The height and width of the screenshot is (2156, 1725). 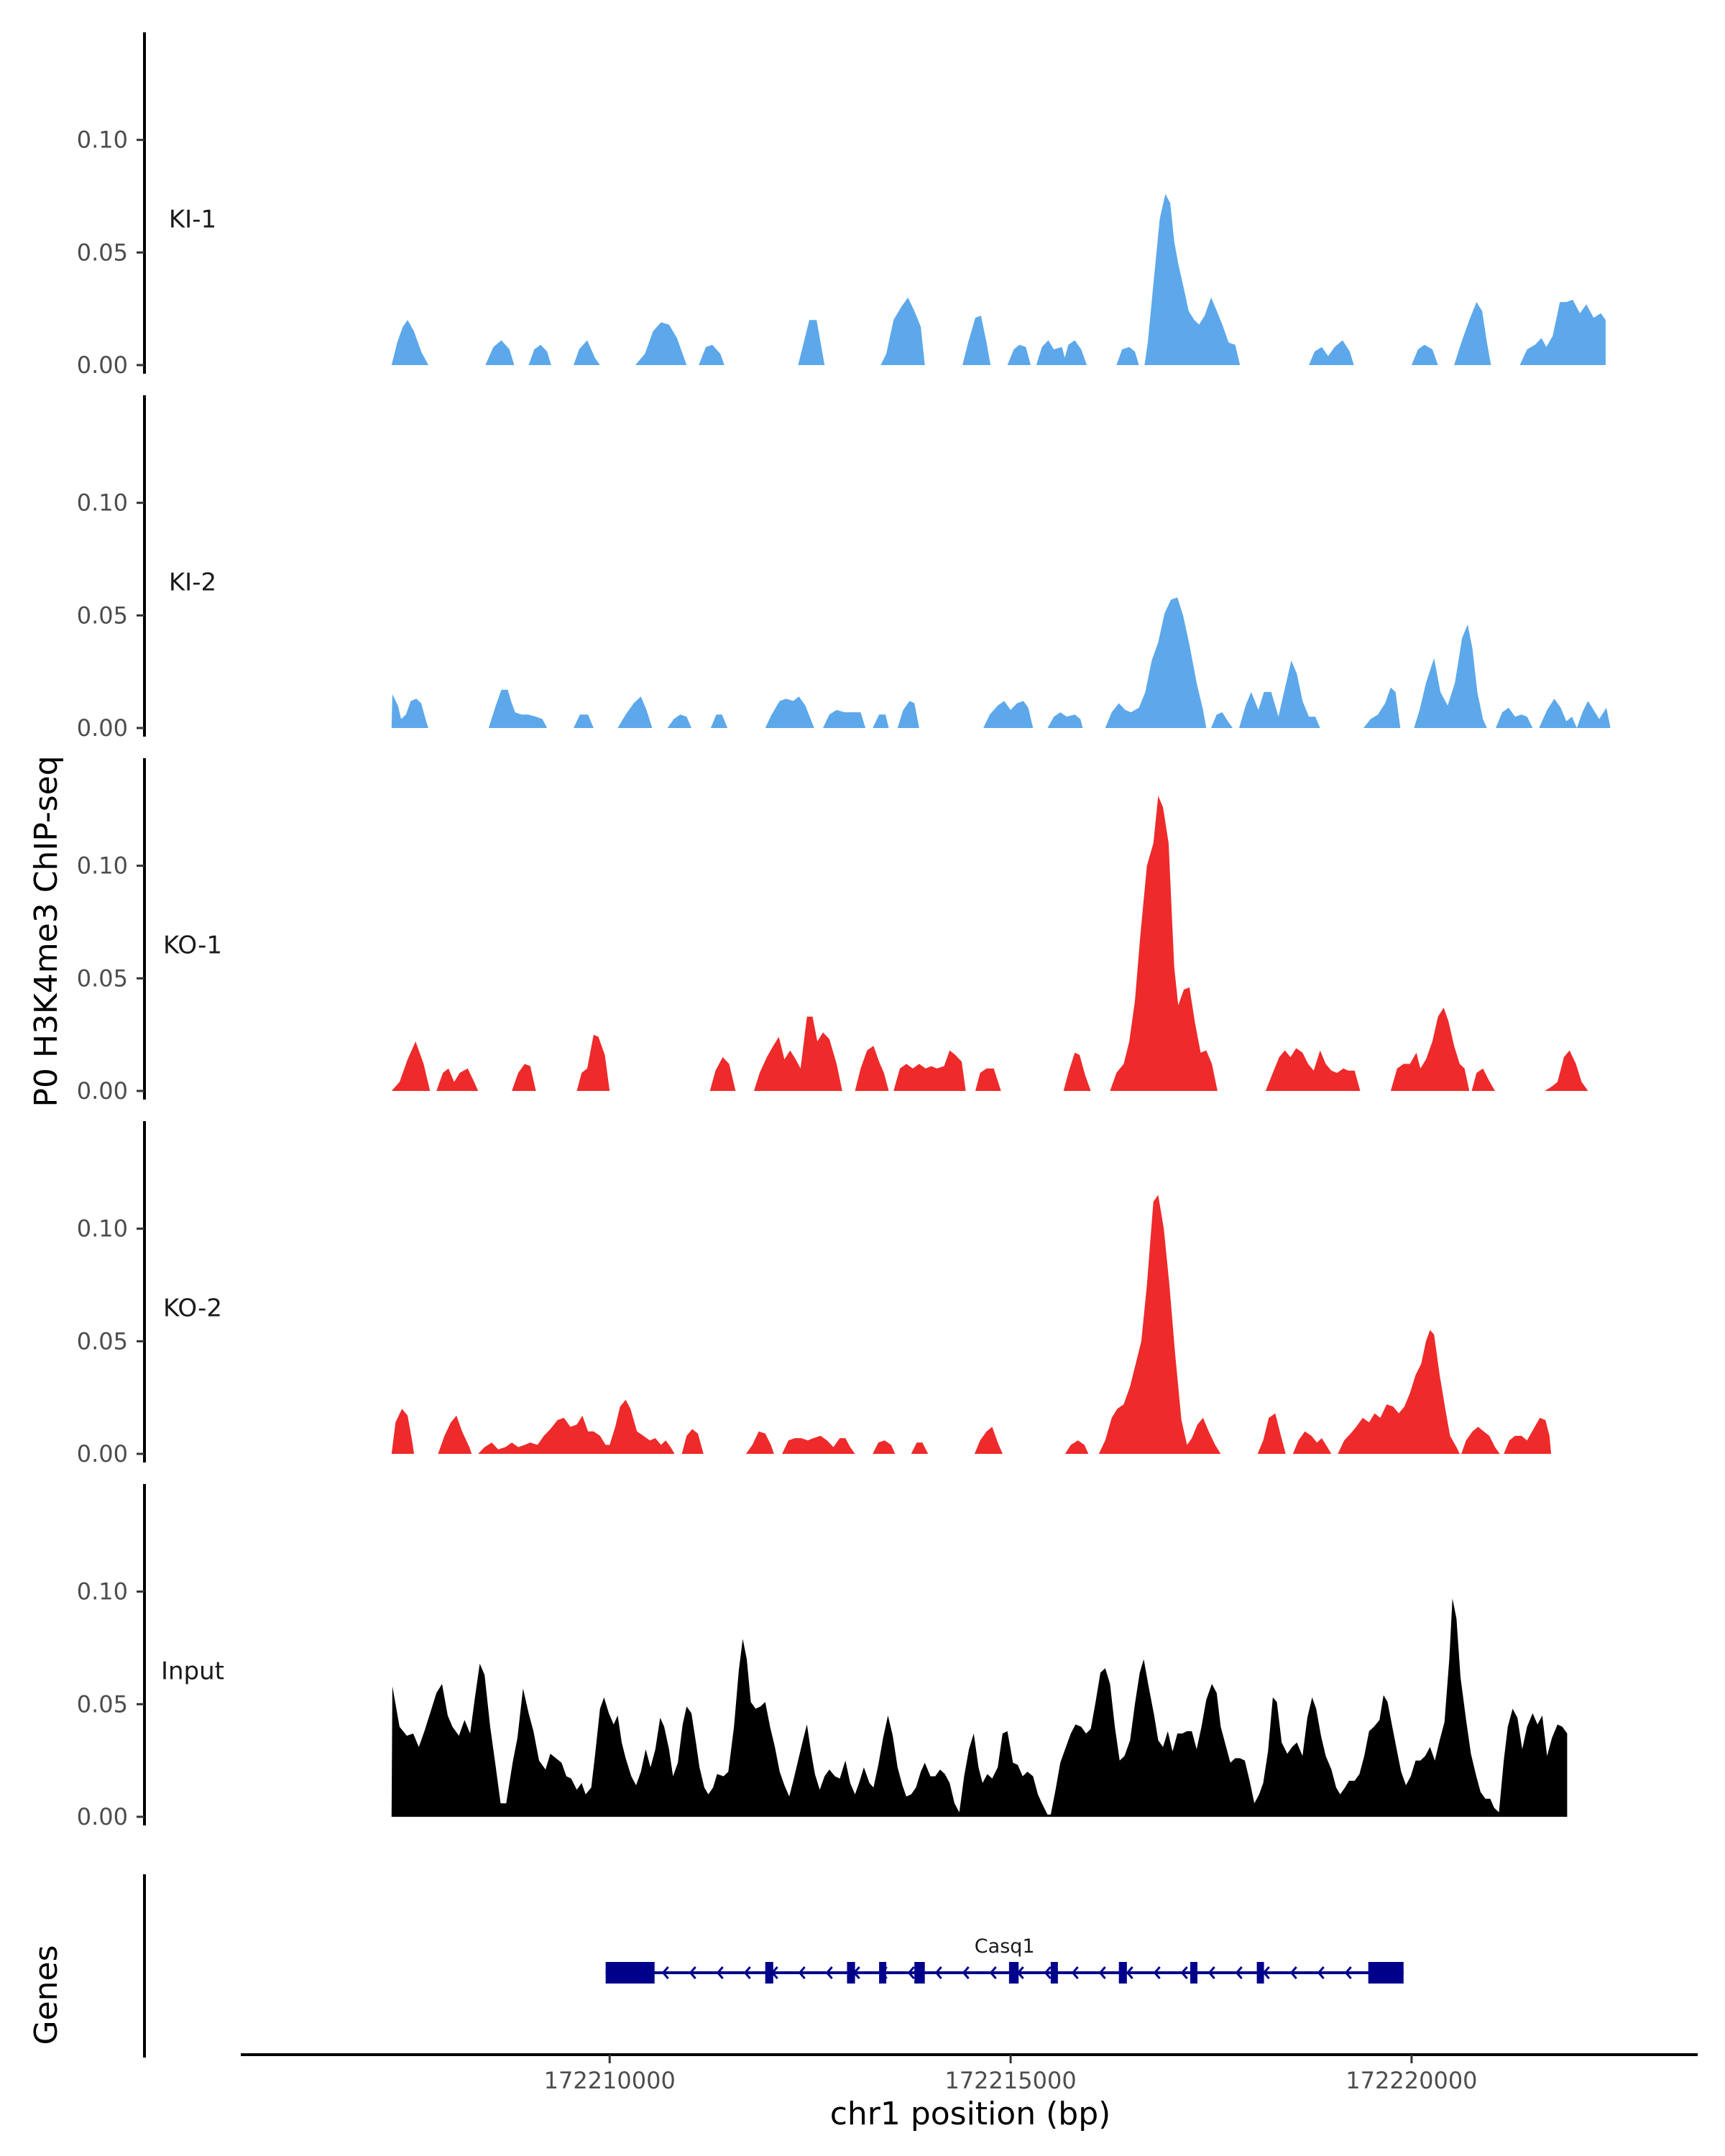 I want to click on track-panel-ko-2: 0.10 0.05 0.00 KO-2, so click(x=814, y=1294).